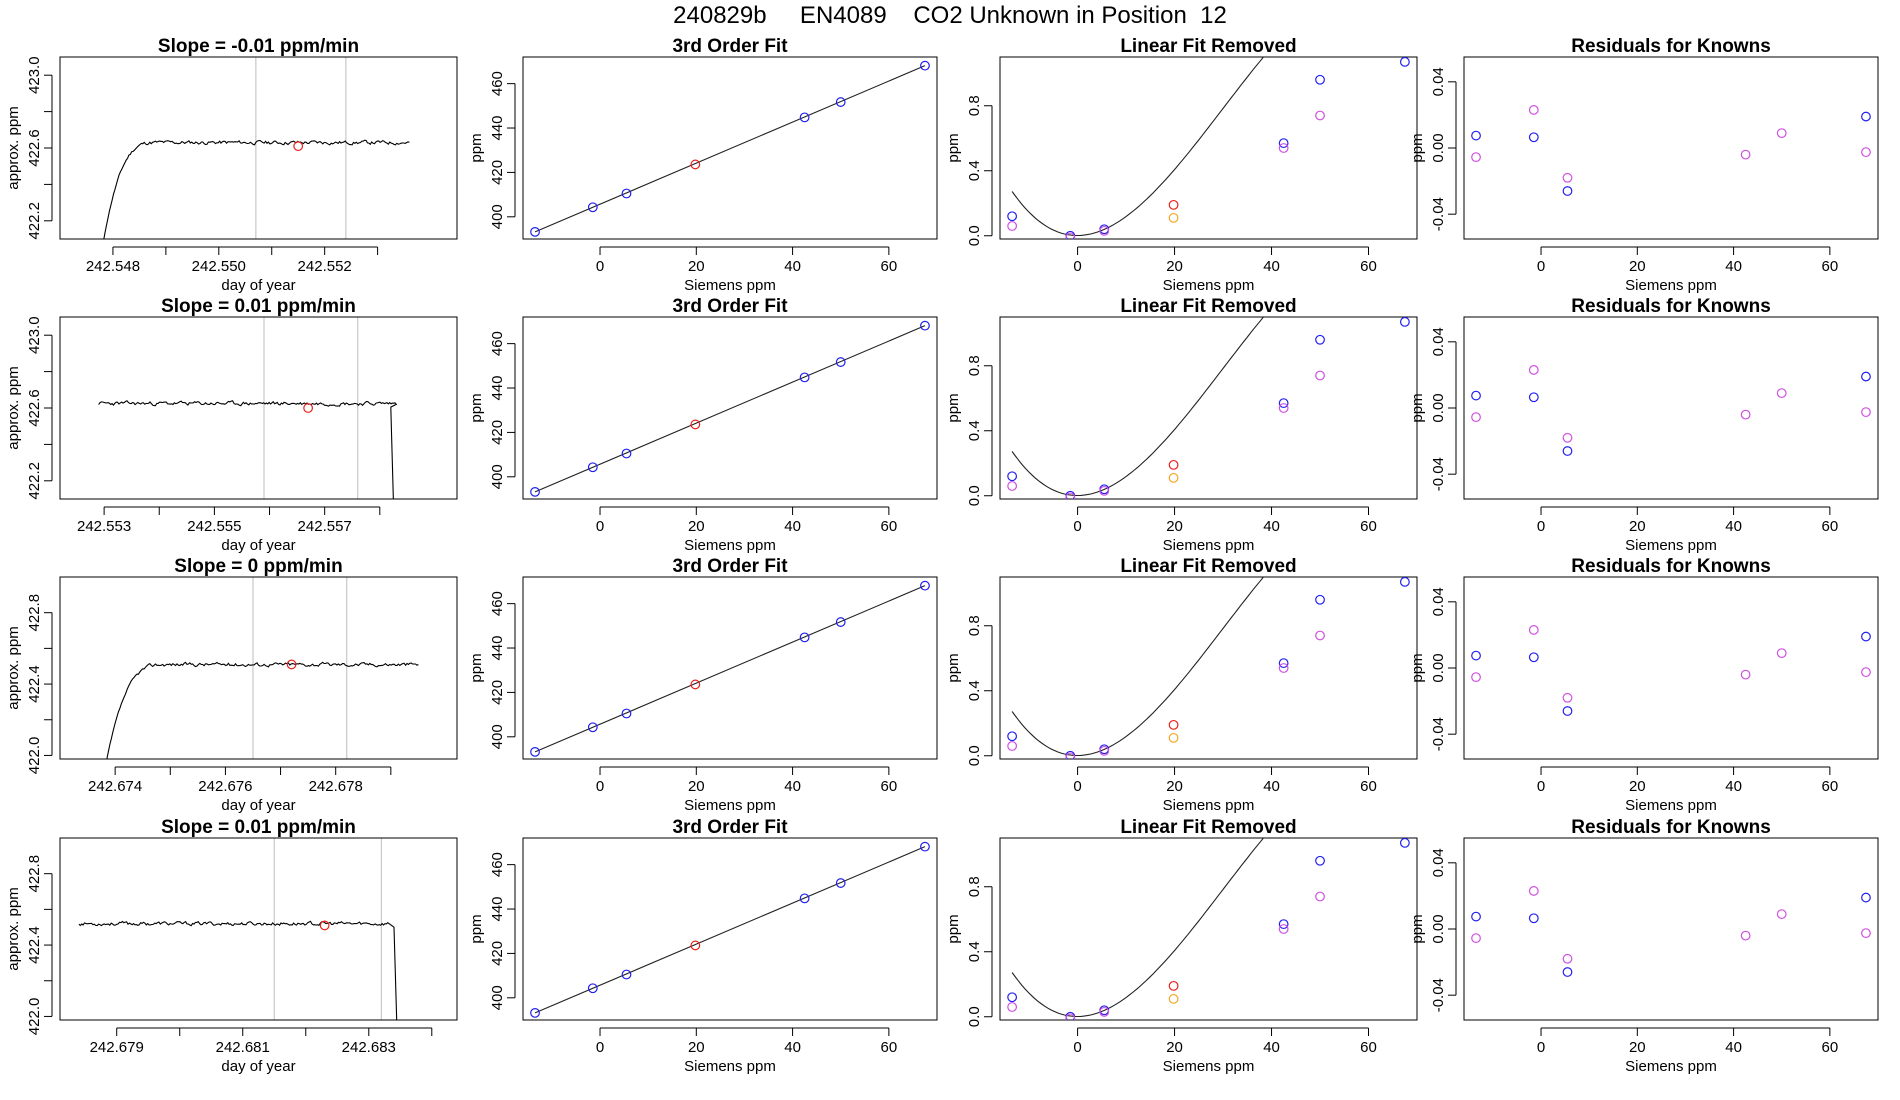  I want to click on y-tick-label: 460, so click(497, 83).